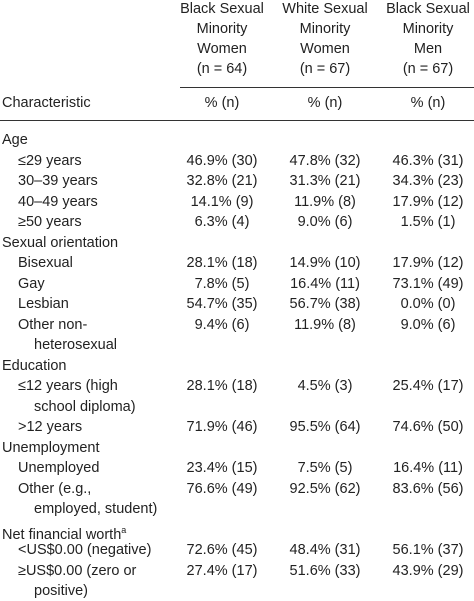  I want to click on row-label: school diploma), so click(85, 406).